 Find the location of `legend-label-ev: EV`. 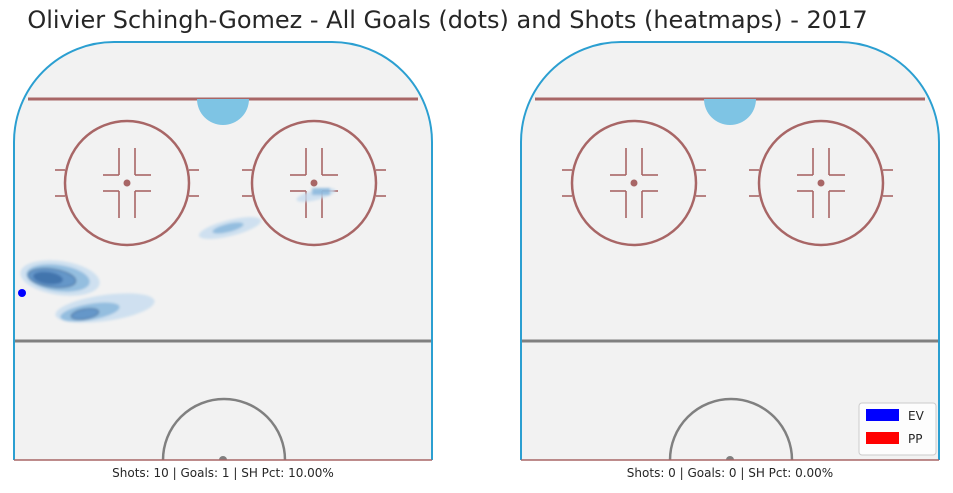

legend-label-ev: EV is located at coordinates (916, 416).